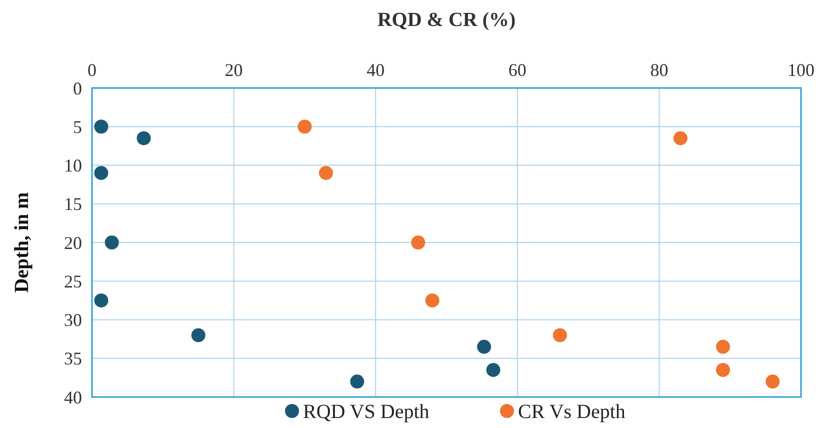 Image resolution: width=819 pixels, height=428 pixels. Describe the element at coordinates (73, 397) in the screenshot. I see `y-tick-label: 40` at that location.